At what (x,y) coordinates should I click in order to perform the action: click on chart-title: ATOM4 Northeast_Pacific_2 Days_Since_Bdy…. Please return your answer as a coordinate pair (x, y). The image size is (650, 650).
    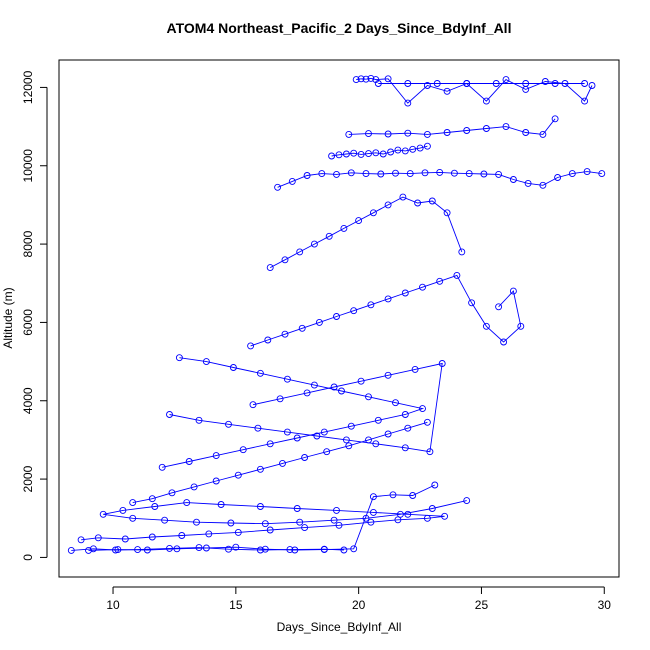
    Looking at the image, I should click on (339, 28).